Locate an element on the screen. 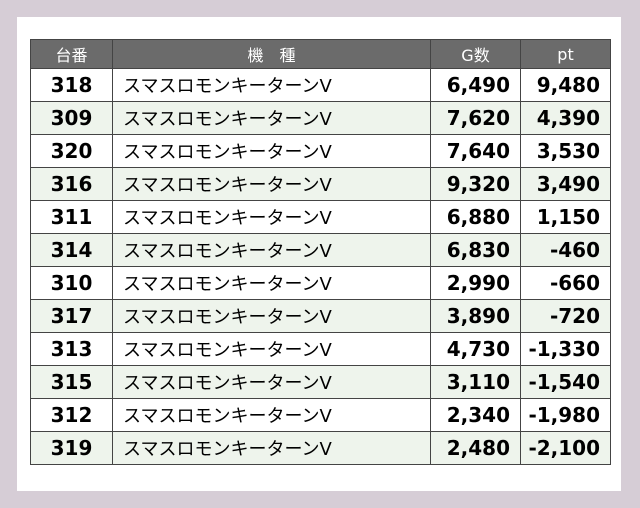 The width and height of the screenshot is (640, 508). points-cell: -1,980 is located at coordinates (565, 415).